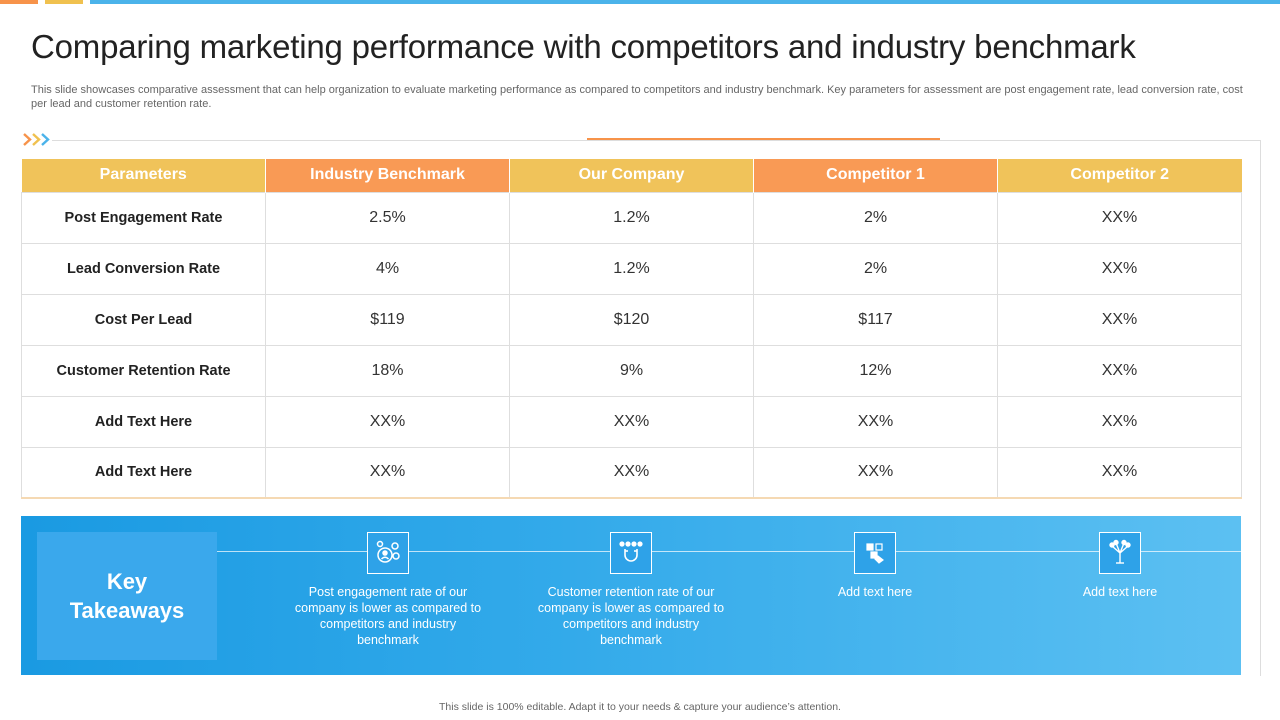 The image size is (1280, 720). I want to click on takeaway-text-4: Add text here, so click(1120, 592).